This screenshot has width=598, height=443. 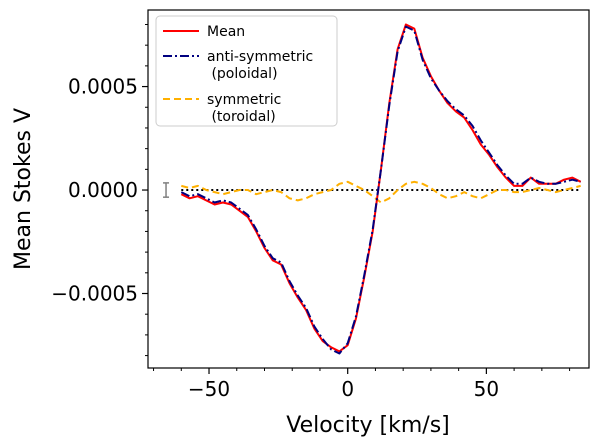 I want to click on y-tick-label: 0.0000, so click(x=103, y=190).